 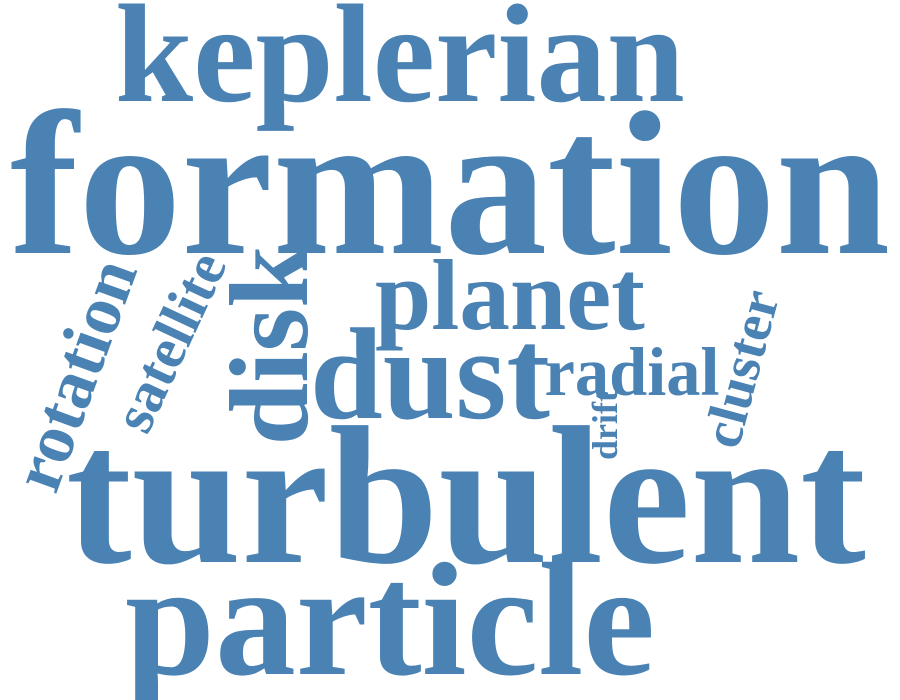 I want to click on word-planet: planet, so click(x=510, y=294).